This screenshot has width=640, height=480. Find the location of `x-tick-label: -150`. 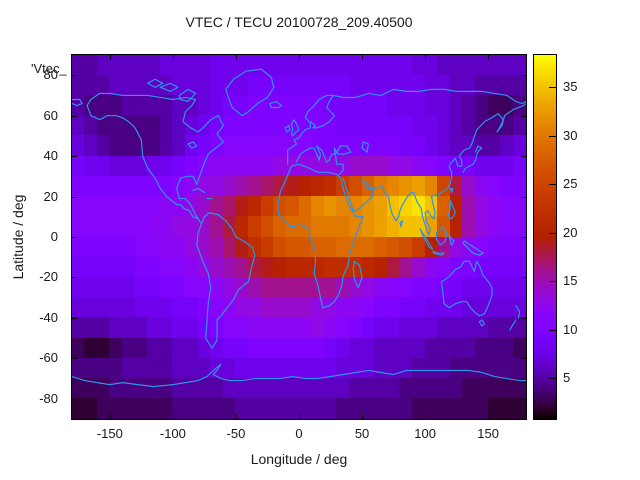

x-tick-label: -150 is located at coordinates (109, 433).